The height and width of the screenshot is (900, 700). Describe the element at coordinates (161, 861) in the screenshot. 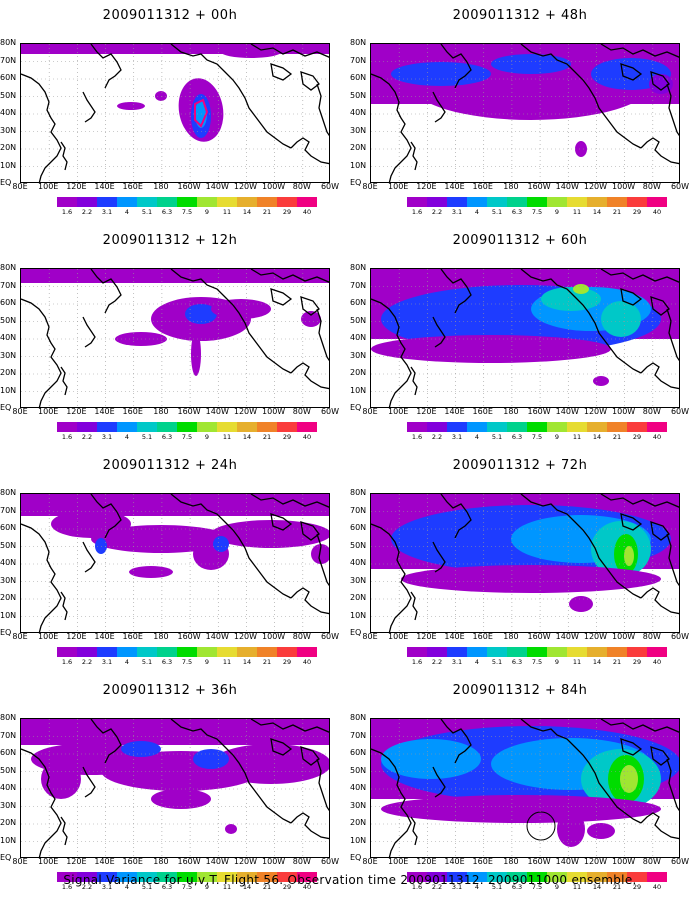

I see `lon-label: 180` at that location.